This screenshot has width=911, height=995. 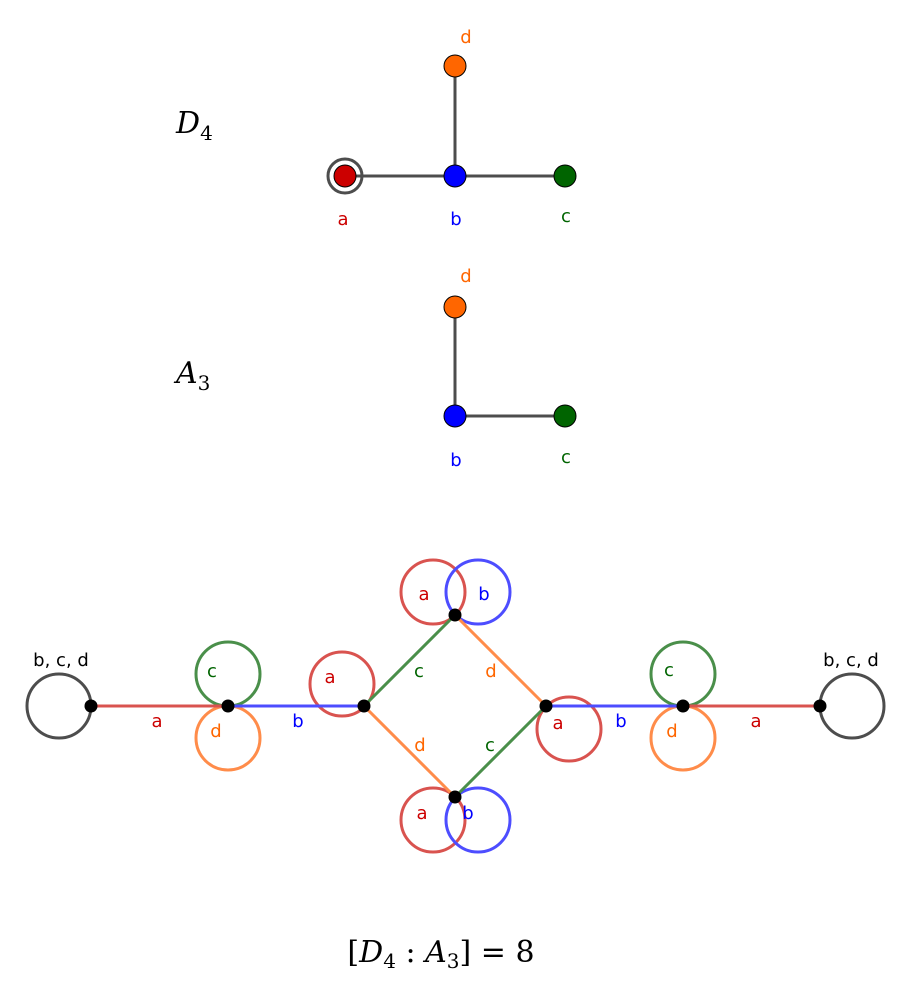 I want to click on loop-bcd-right, so click(x=852, y=706).